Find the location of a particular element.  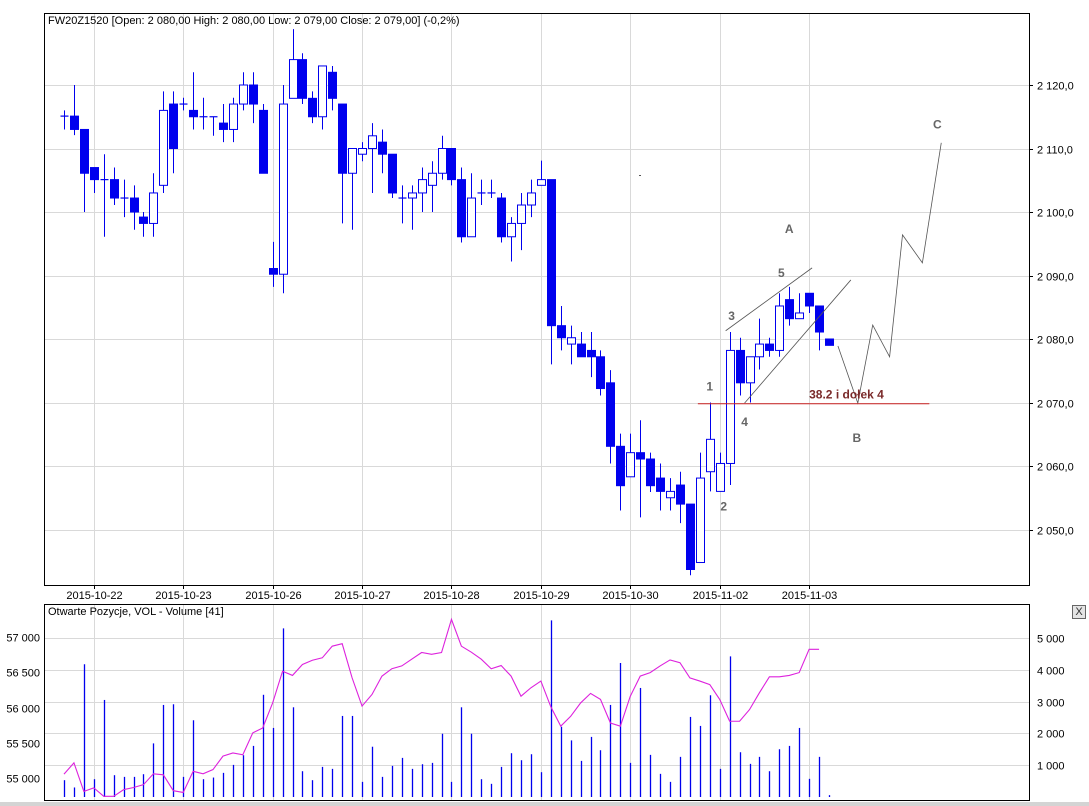

support-label: 38.2 i dołek 4 is located at coordinates (846, 395).